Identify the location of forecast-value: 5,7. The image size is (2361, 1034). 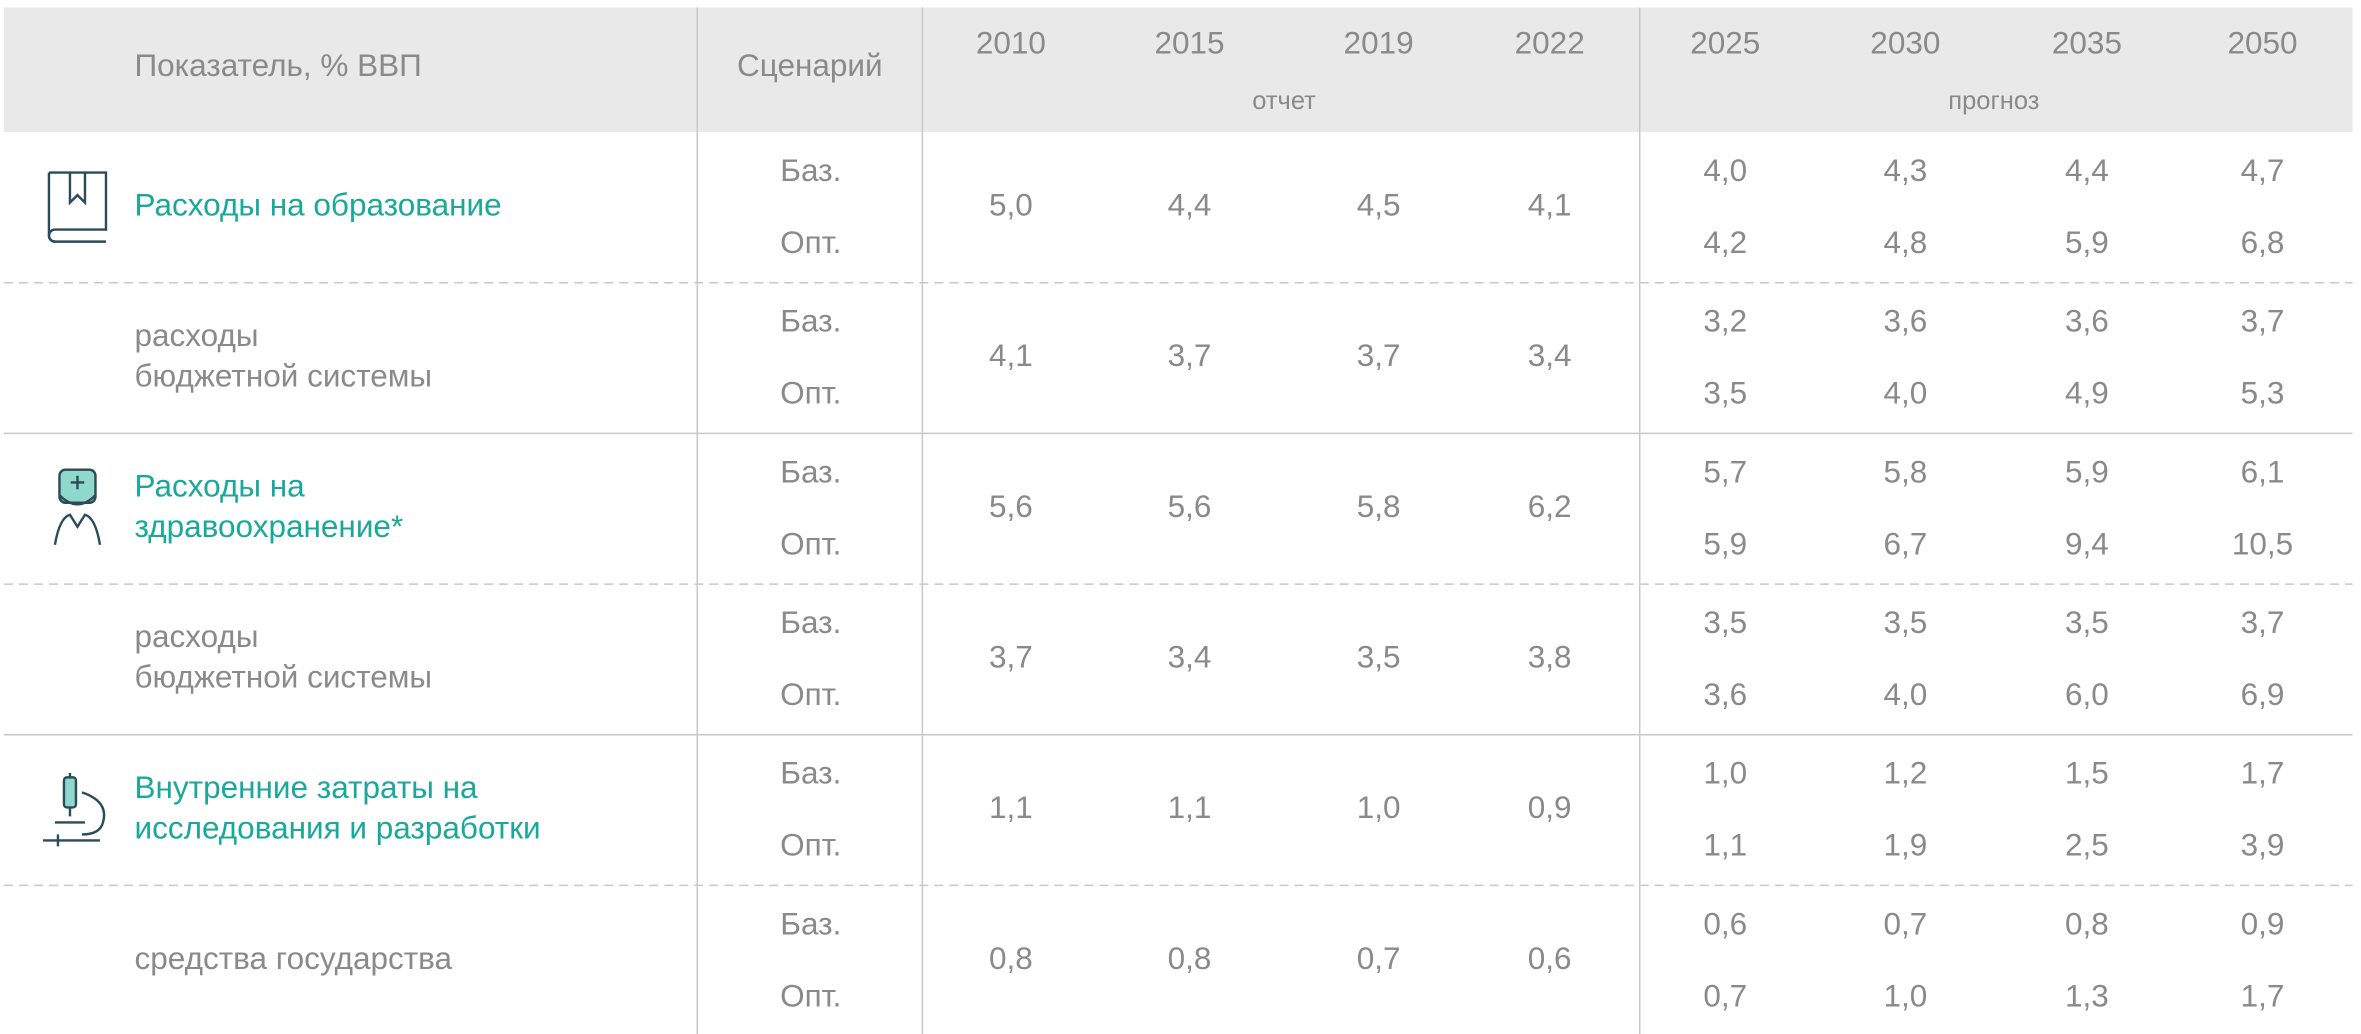
(1725, 471).